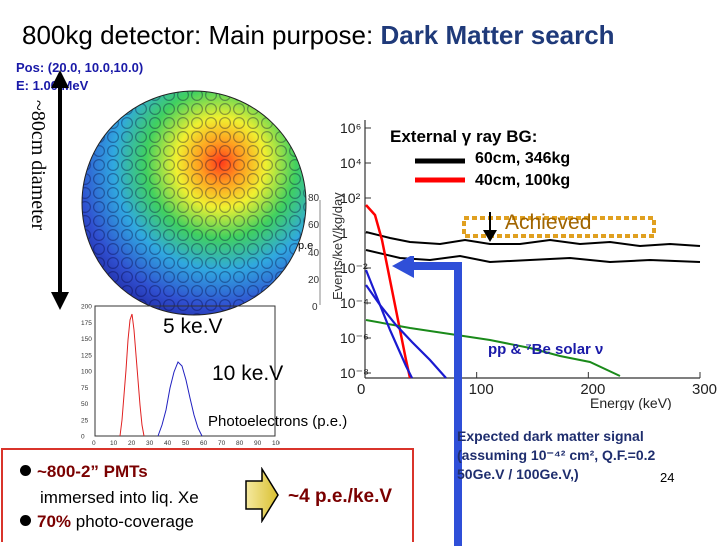 This screenshot has width=720, height=546. Describe the element at coordinates (533, 239) in the screenshot. I see `curve-60cm` at that location.